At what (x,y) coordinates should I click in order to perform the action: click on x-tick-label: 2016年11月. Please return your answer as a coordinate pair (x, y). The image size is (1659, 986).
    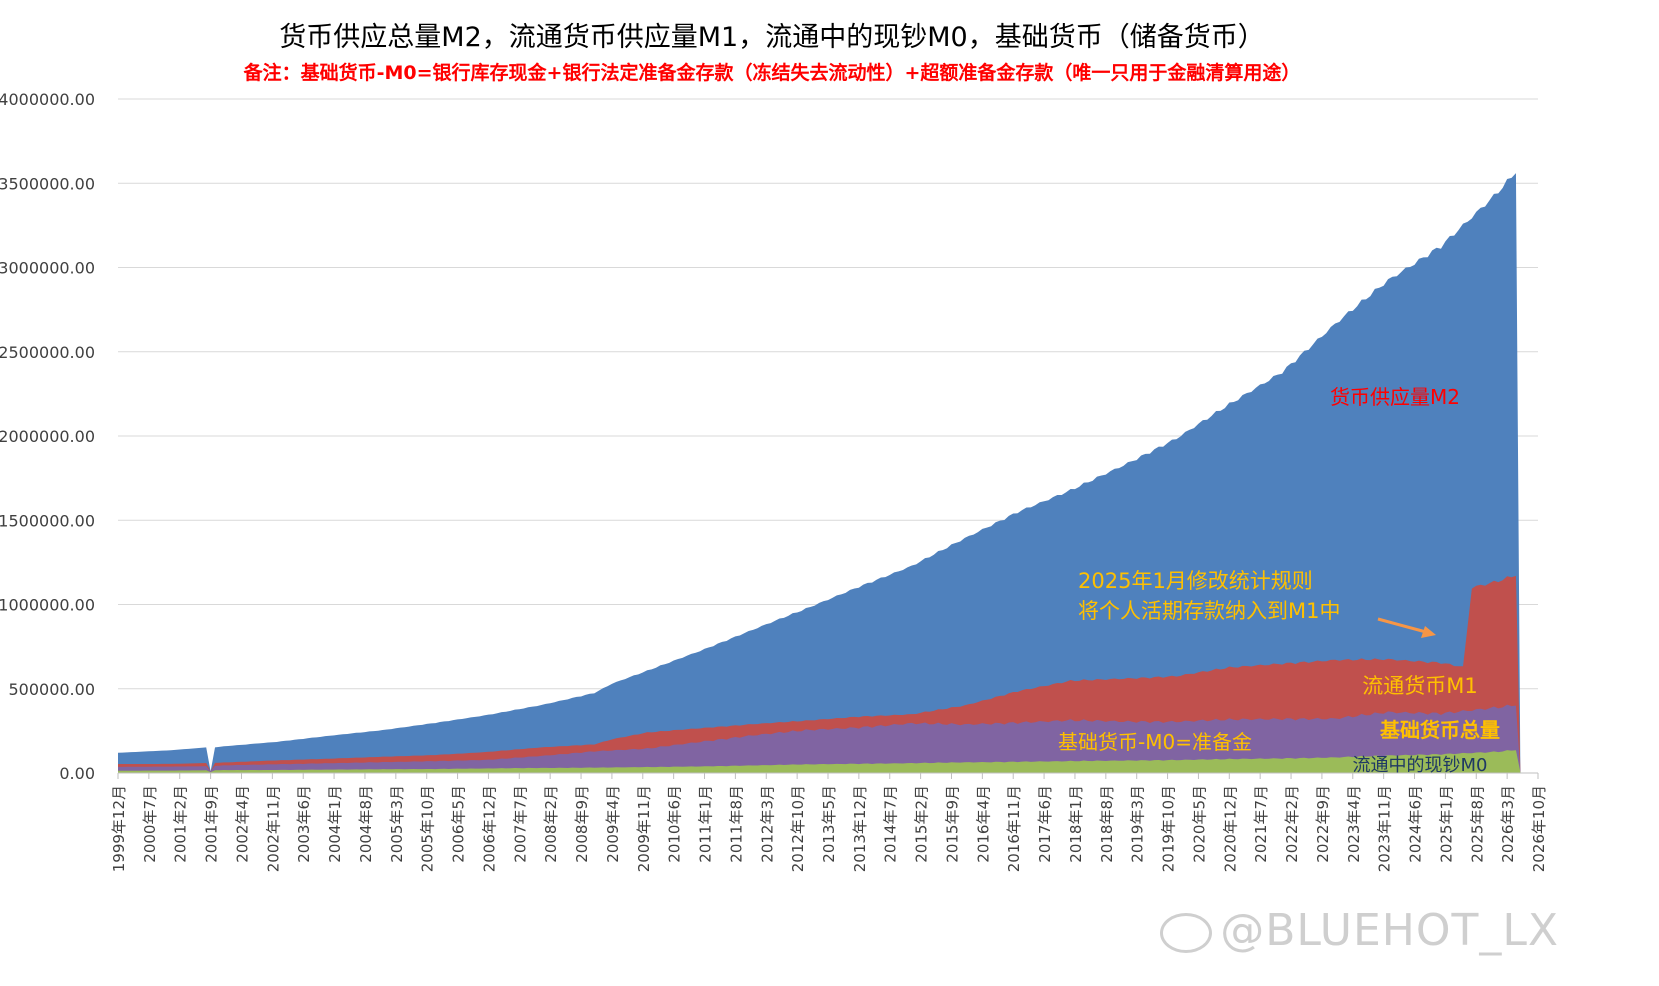
    Looking at the image, I should click on (1014, 828).